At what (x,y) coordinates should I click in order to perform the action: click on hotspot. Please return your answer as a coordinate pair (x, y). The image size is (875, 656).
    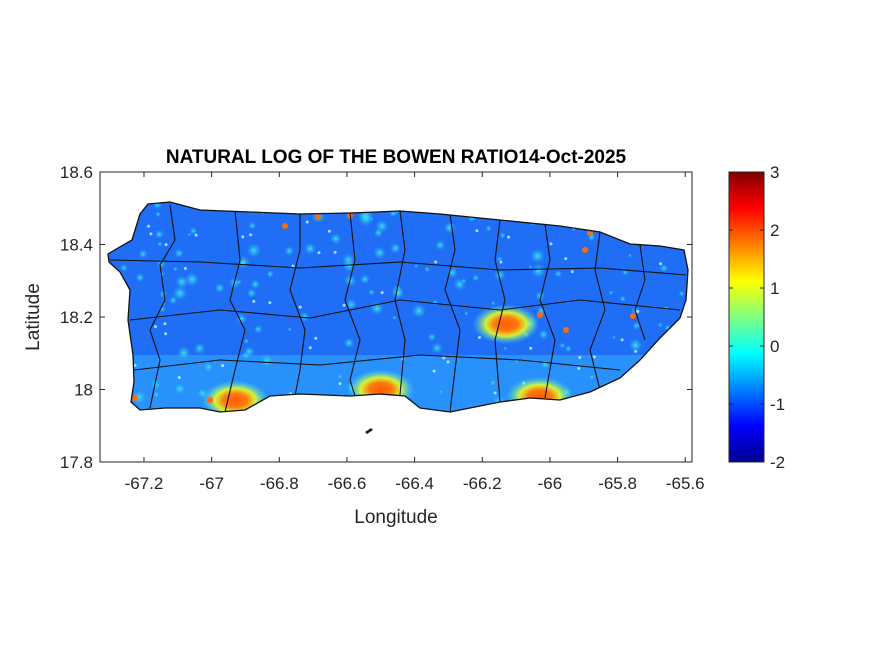
    Looking at the image, I should click on (505, 324).